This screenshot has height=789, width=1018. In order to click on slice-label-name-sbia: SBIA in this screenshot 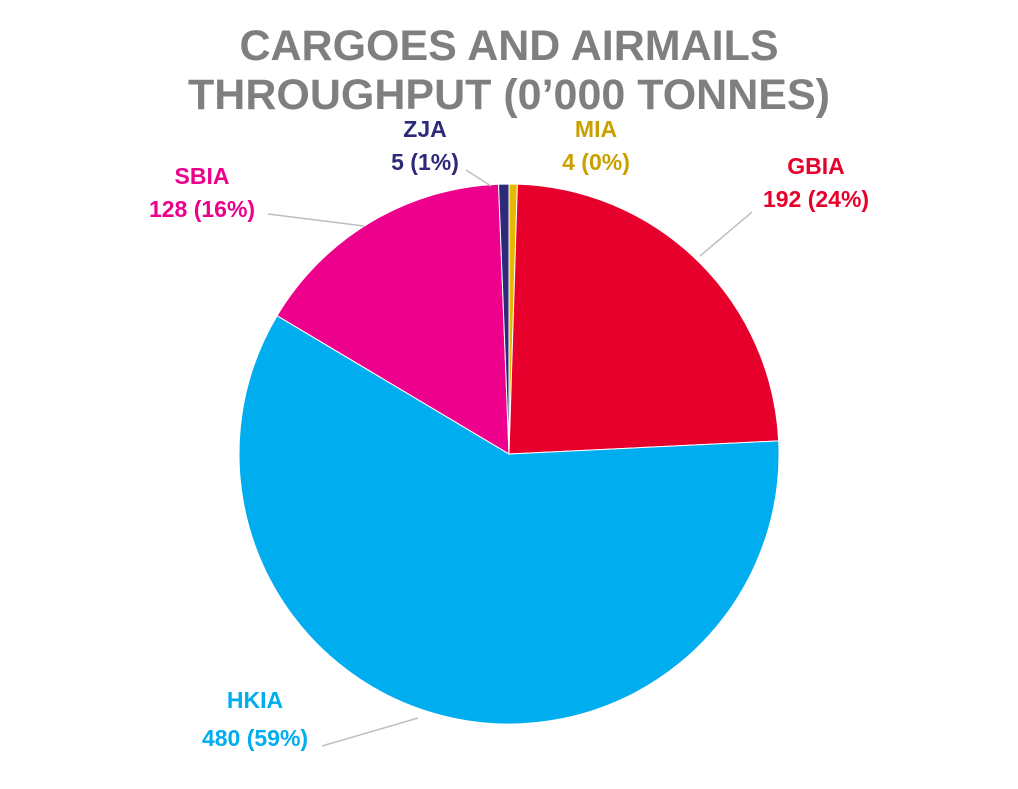, I will do `click(202, 176)`.